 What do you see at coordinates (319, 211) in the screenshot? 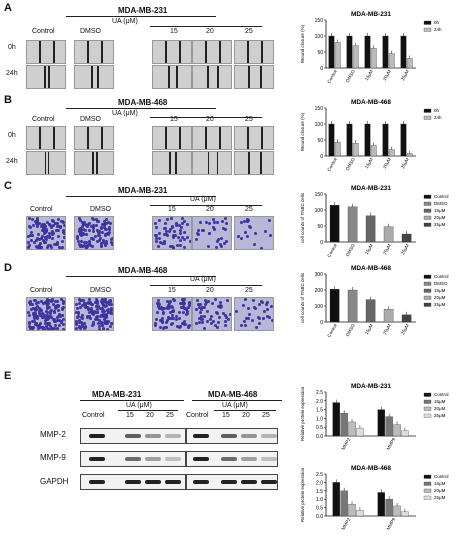
I see `y-tick-label: 100` at bounding box center [319, 211].